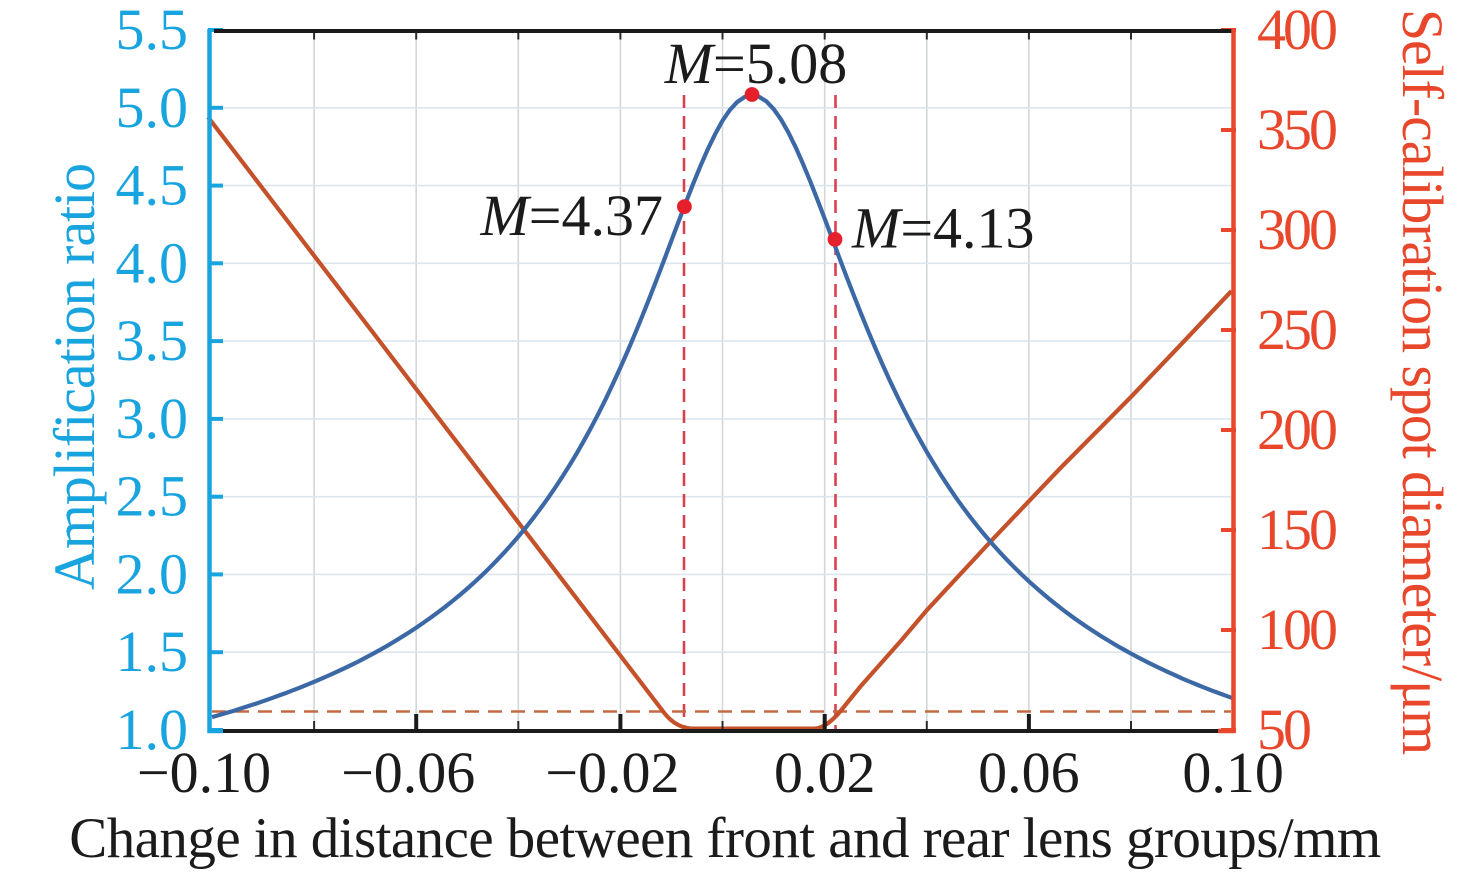 The width and height of the screenshot is (1476, 881). Describe the element at coordinates (1296, 529) in the screenshot. I see `svg-text: 150` at that location.